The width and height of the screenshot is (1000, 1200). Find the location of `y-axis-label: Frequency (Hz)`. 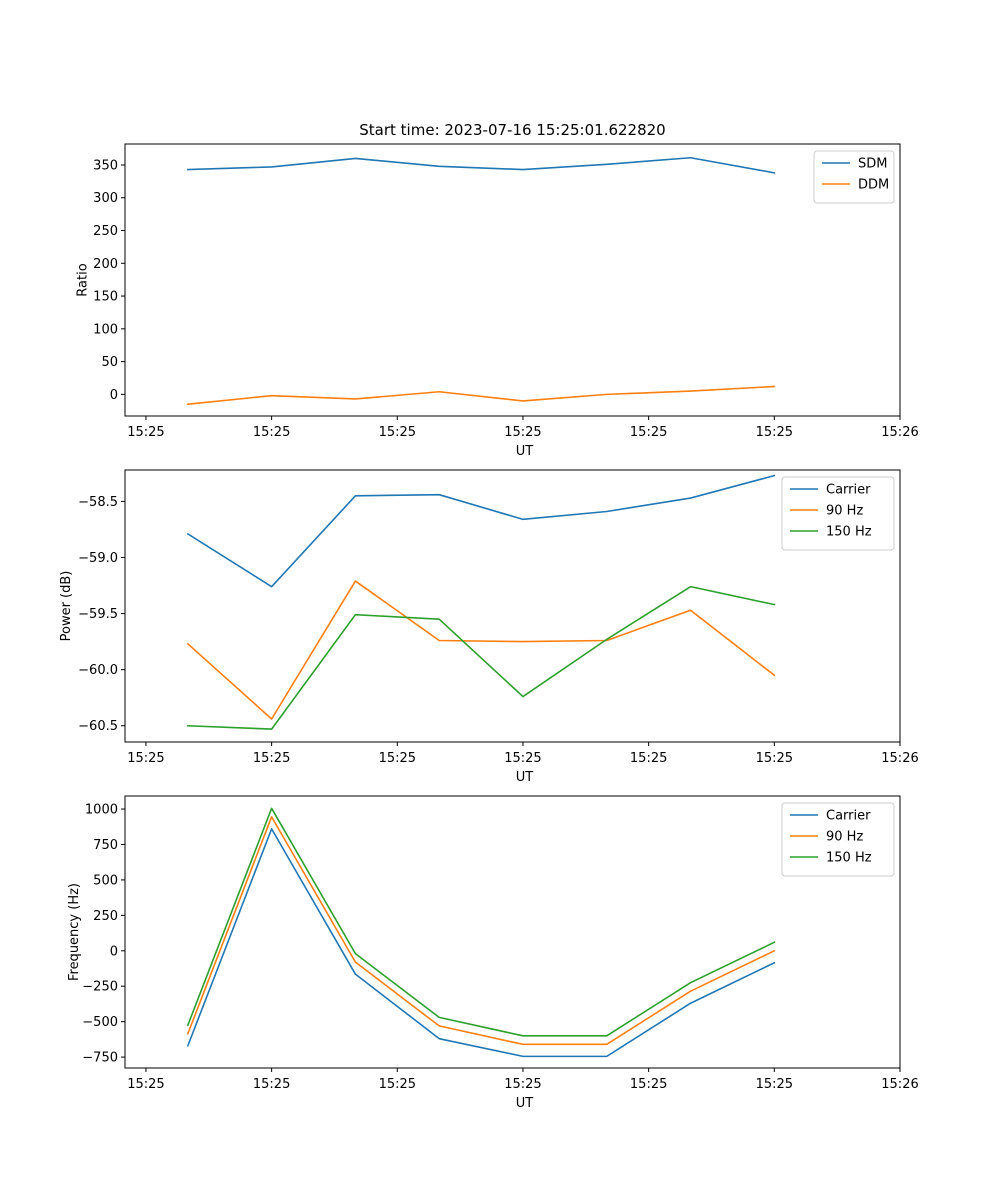

y-axis-label: Frequency (Hz) is located at coordinates (74, 932).